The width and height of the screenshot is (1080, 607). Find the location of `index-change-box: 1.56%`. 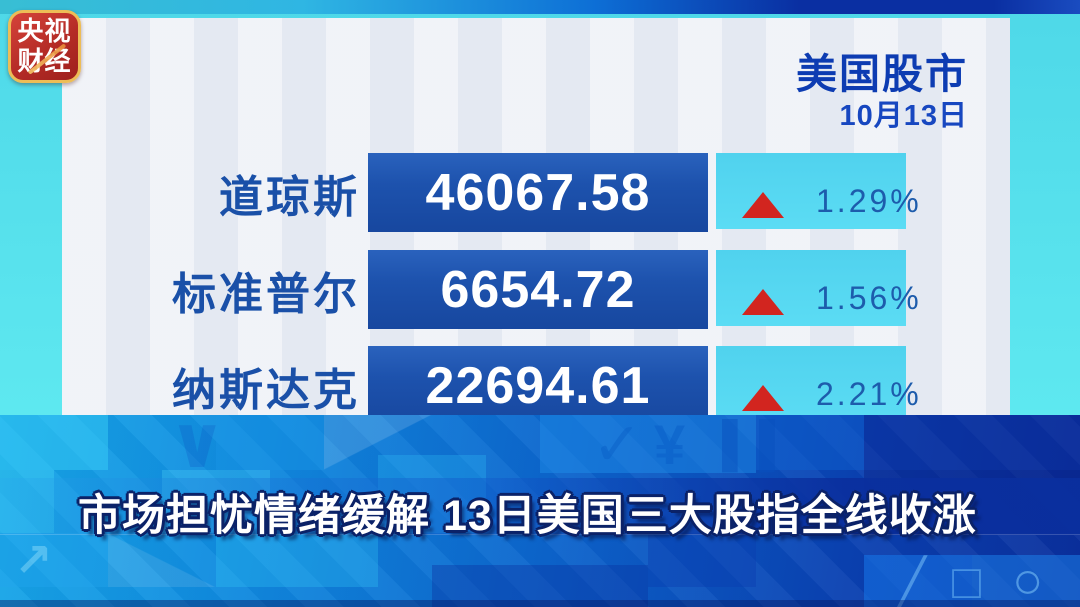

index-change-box: 1.56% is located at coordinates (817, 288).